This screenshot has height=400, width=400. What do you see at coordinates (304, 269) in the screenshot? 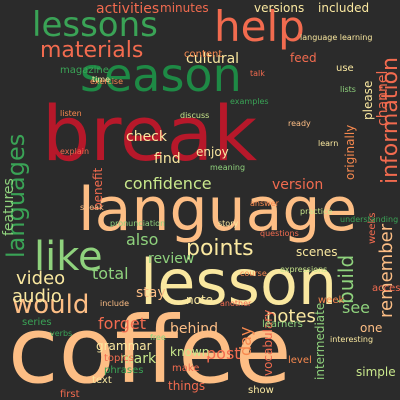
I see `word-expressions: expressions` at bounding box center [304, 269].